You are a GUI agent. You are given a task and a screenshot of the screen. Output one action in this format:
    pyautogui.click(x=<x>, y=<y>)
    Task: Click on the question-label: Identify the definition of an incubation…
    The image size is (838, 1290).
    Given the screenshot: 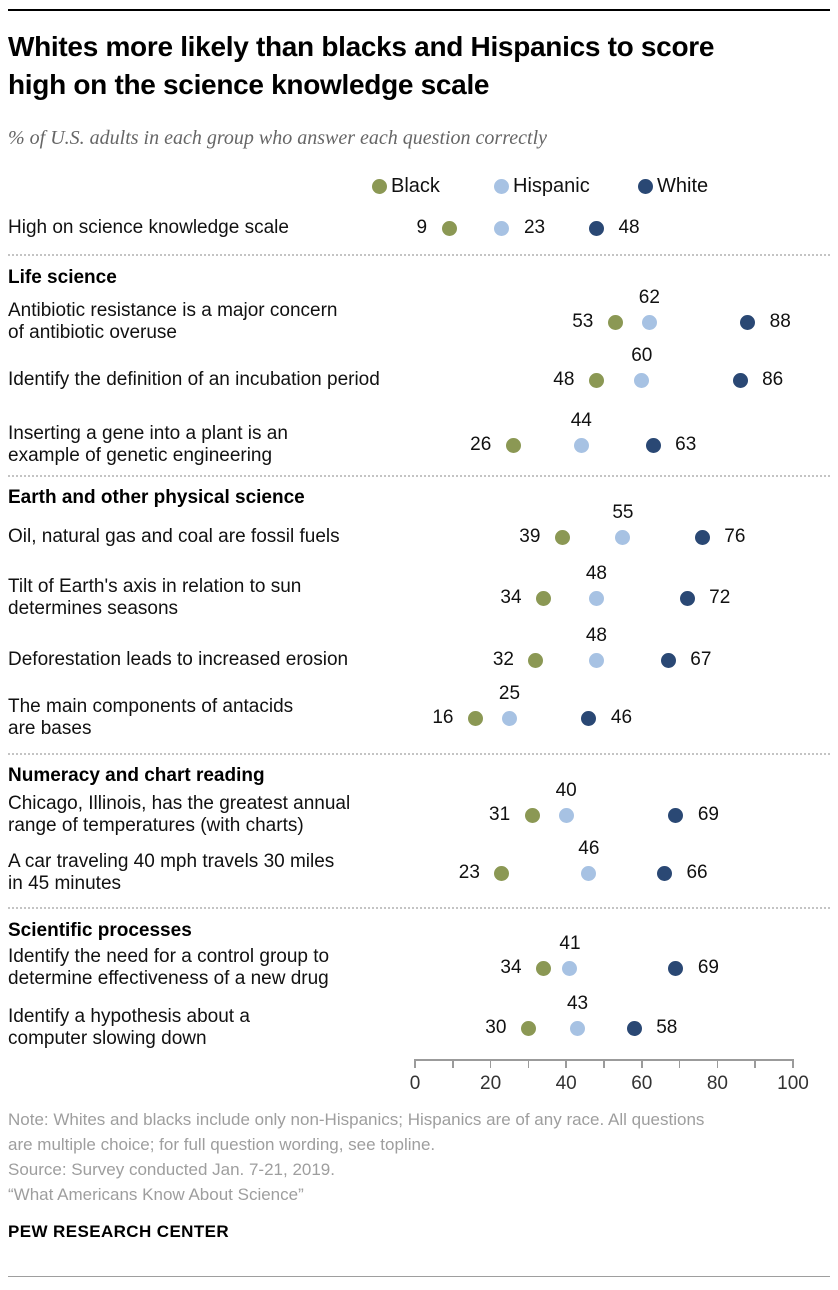 What is the action you would take?
    pyautogui.click(x=194, y=379)
    